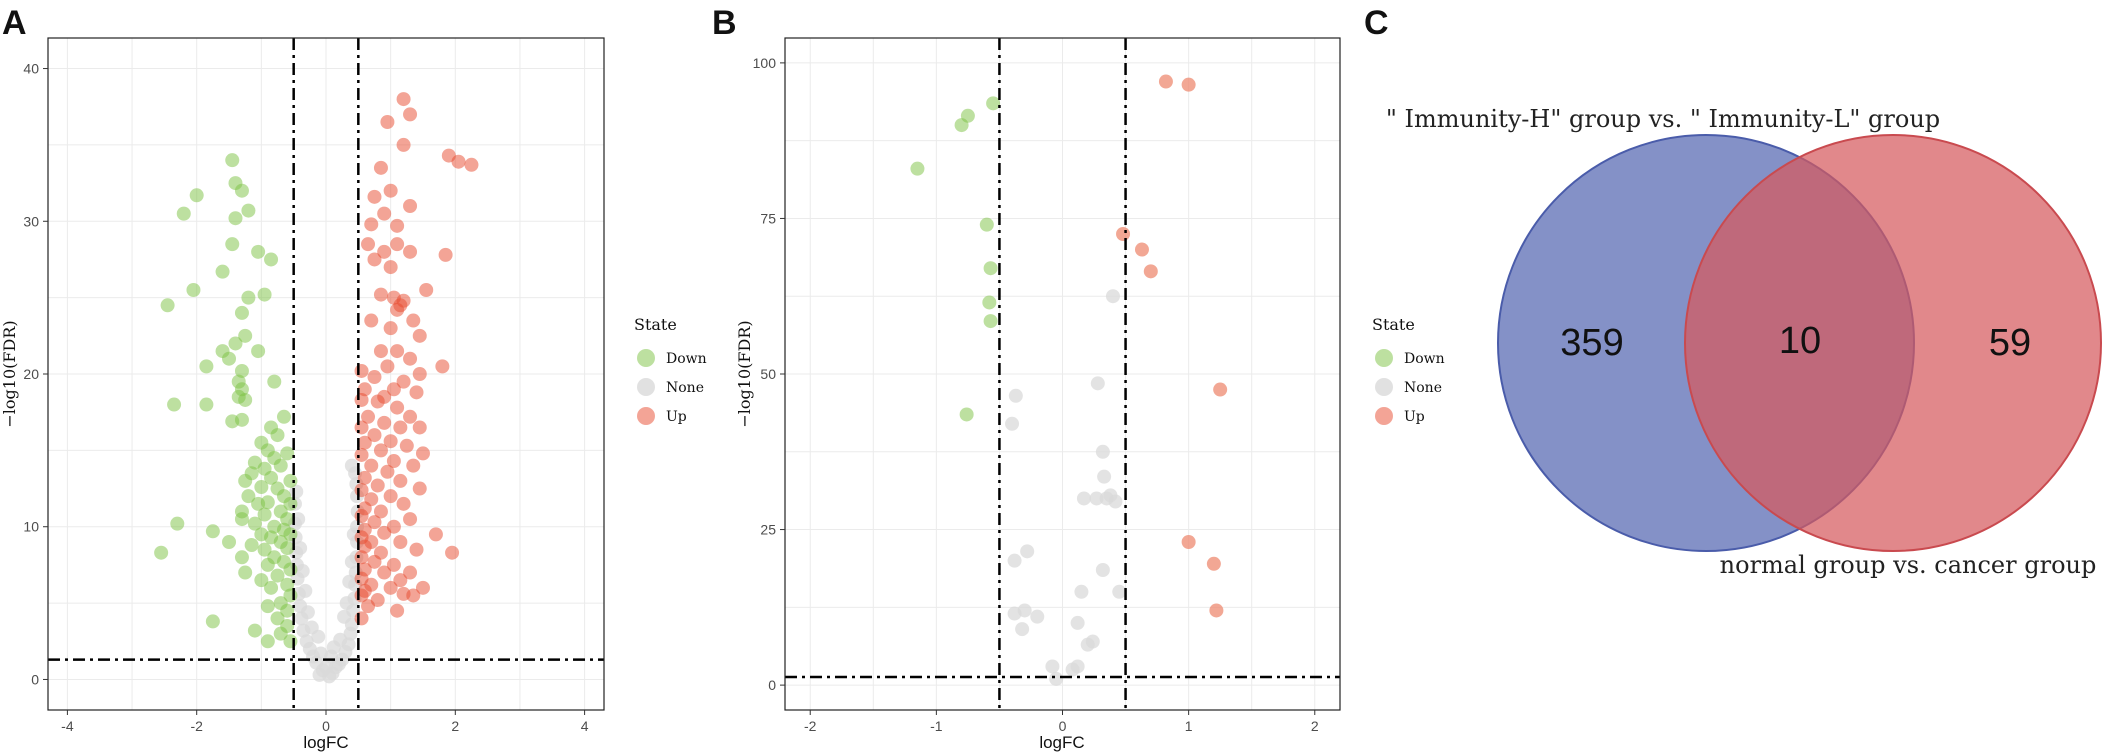 The height and width of the screenshot is (756, 2114). Describe the element at coordinates (1800, 341) in the screenshot. I see `venn-intersection-count: 10` at that location.